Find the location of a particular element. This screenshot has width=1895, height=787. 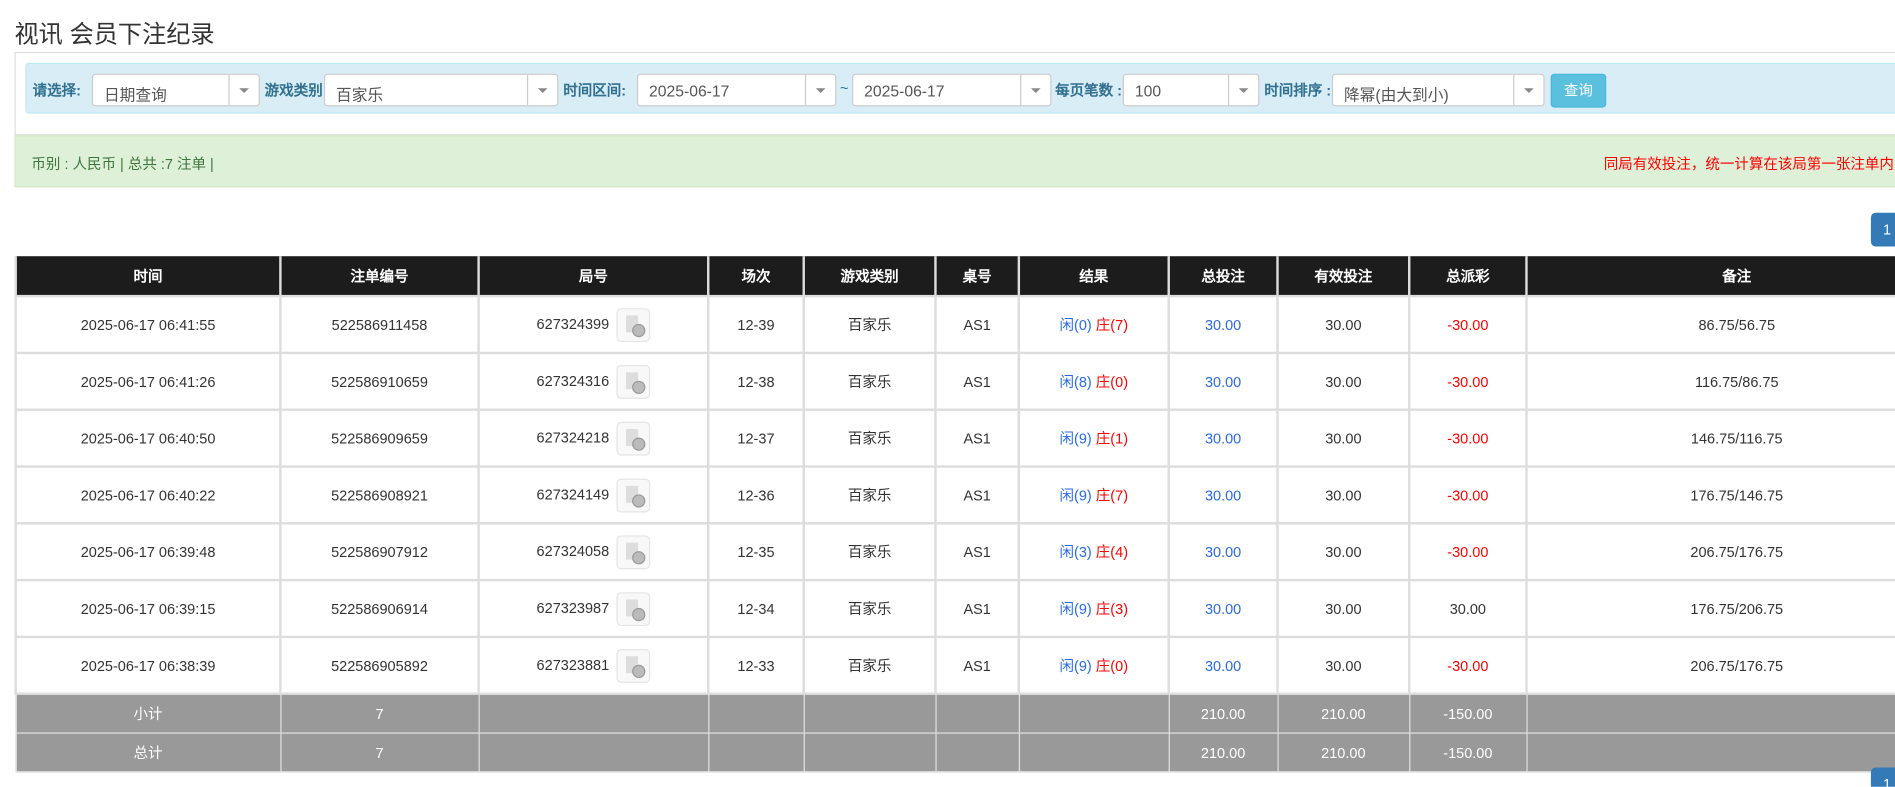

banker-result: 庄(7) is located at coordinates (1112, 325).